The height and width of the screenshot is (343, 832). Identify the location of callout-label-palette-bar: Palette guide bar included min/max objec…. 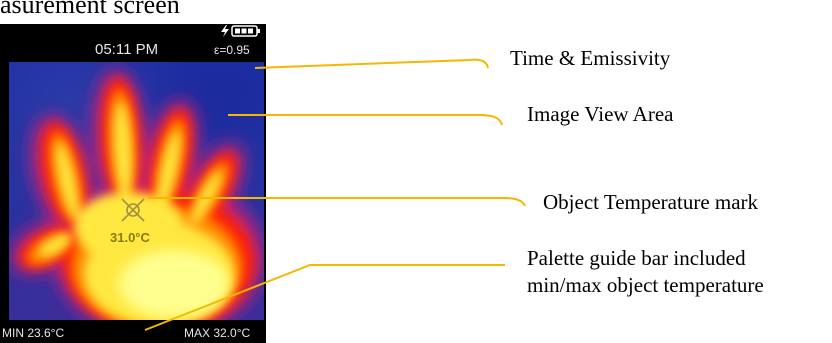
(645, 272).